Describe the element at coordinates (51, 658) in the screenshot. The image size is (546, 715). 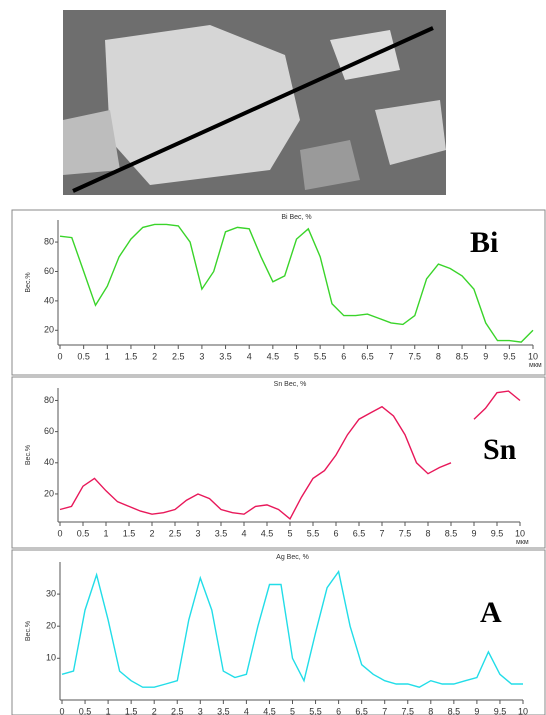
I see `y-tick-label: 10` at that location.